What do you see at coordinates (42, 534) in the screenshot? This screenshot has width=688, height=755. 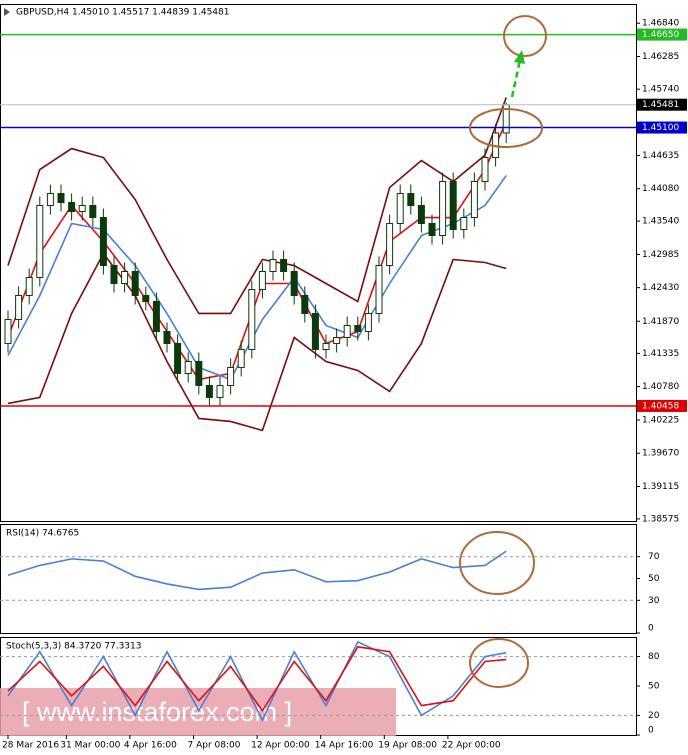 I see `rsi-title: RSI(14) 74.6765` at bounding box center [42, 534].